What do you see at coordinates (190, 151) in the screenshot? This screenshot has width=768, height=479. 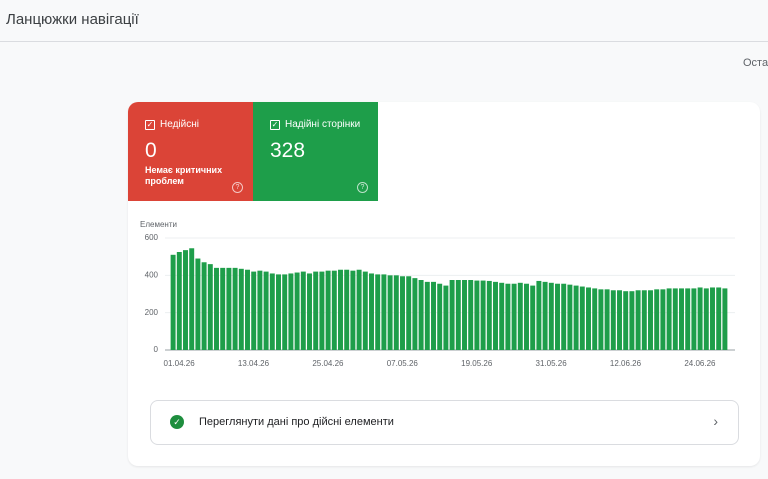 I see `tile-invalid: ✓ Недійсні 0 Немає критичних проблем ?` at bounding box center [190, 151].